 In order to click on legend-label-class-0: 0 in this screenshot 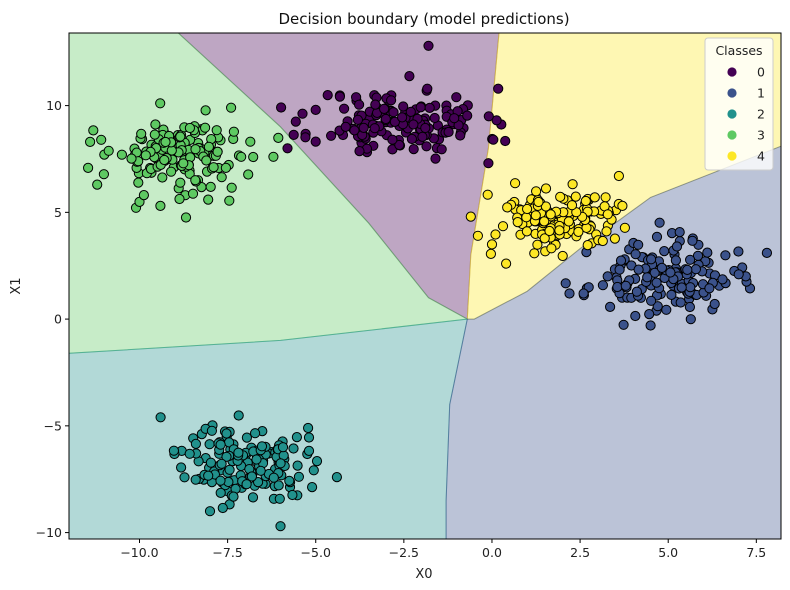, I will do `click(761, 72)`.